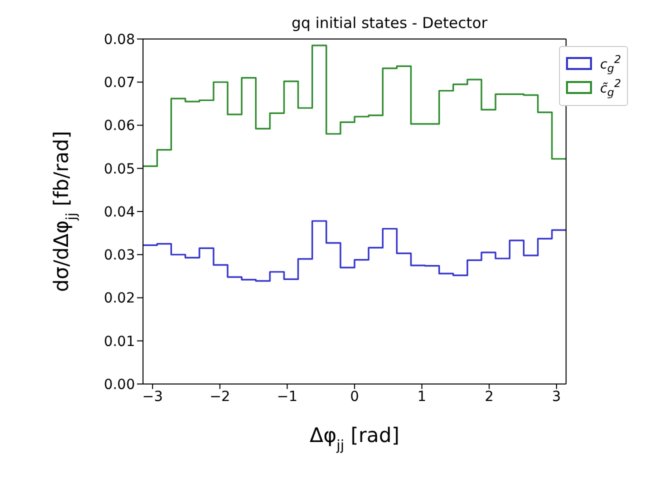  I want to click on chart-title: gq initial states - Detector, so click(390, 23).